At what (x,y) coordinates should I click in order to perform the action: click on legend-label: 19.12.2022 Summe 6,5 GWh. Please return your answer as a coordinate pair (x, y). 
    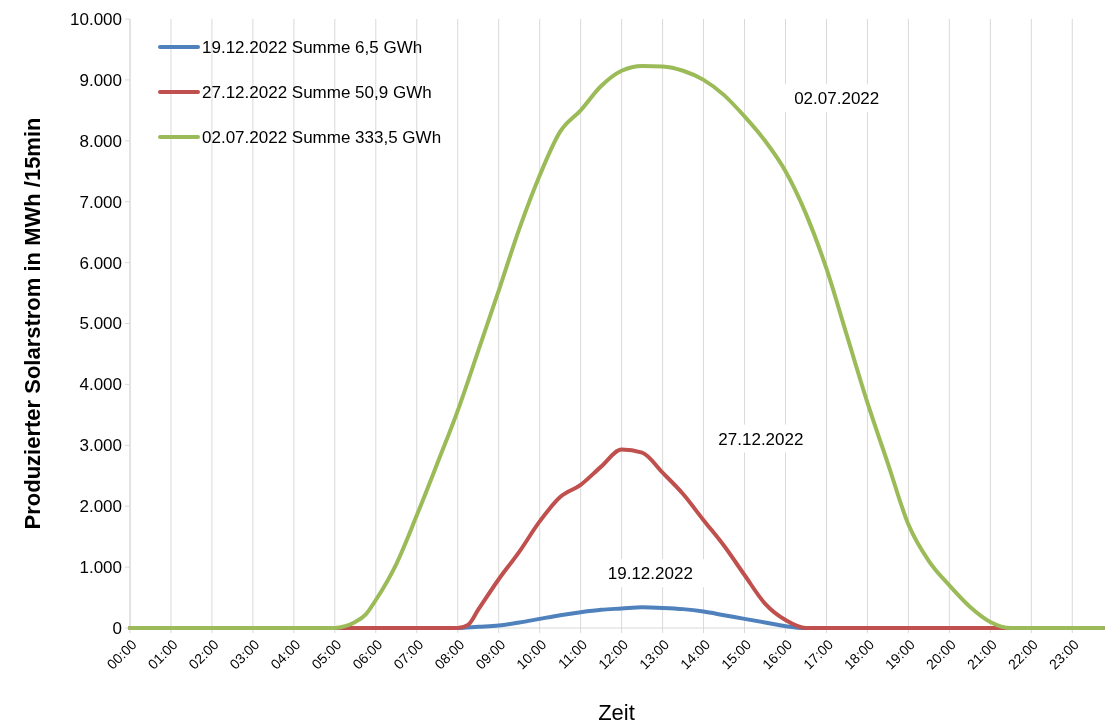
    Looking at the image, I should click on (312, 47).